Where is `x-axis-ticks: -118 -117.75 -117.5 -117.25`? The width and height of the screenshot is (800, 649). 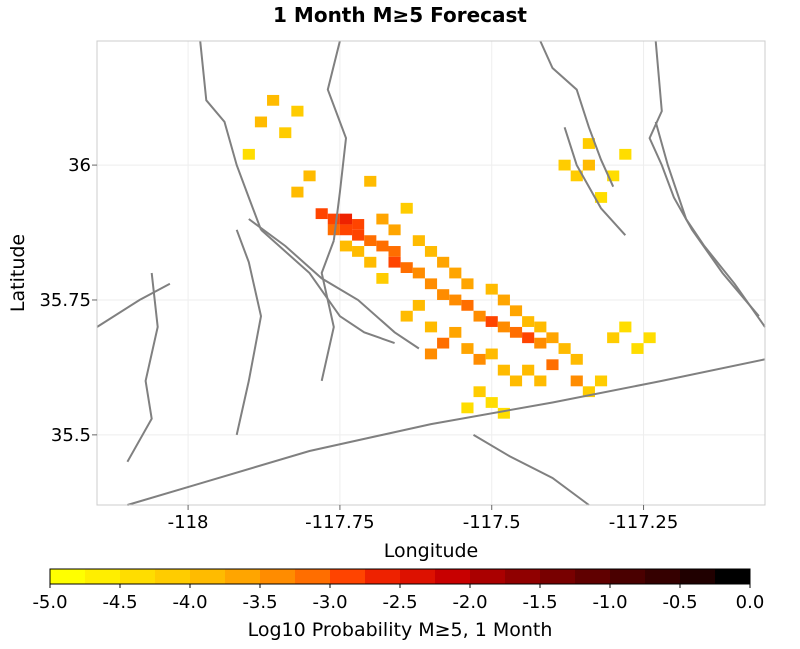
x-axis-ticks: -118 -117.75 -117.5 -117.25 is located at coordinates (423, 519).